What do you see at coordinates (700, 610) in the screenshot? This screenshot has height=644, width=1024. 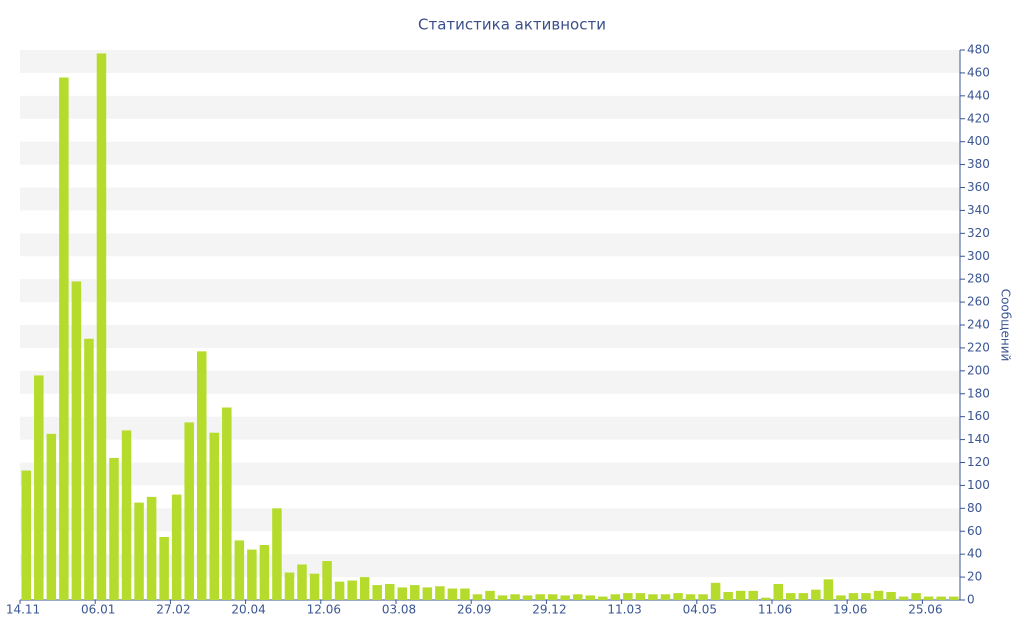 I see `x-tick-label: 04.05` at bounding box center [700, 610].